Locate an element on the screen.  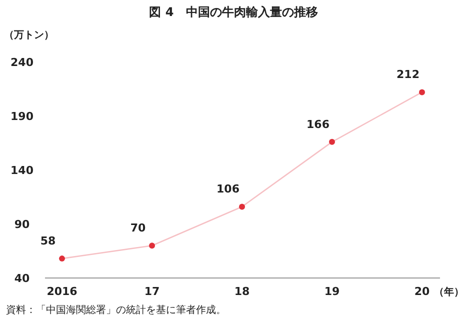
x-tick-label: 20 is located at coordinates (422, 291).